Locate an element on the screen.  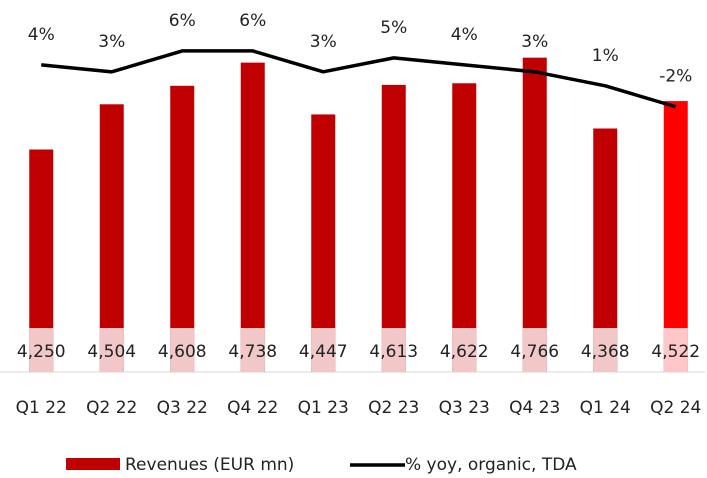
x-tick-label: Q1 22 is located at coordinates (41, 408).